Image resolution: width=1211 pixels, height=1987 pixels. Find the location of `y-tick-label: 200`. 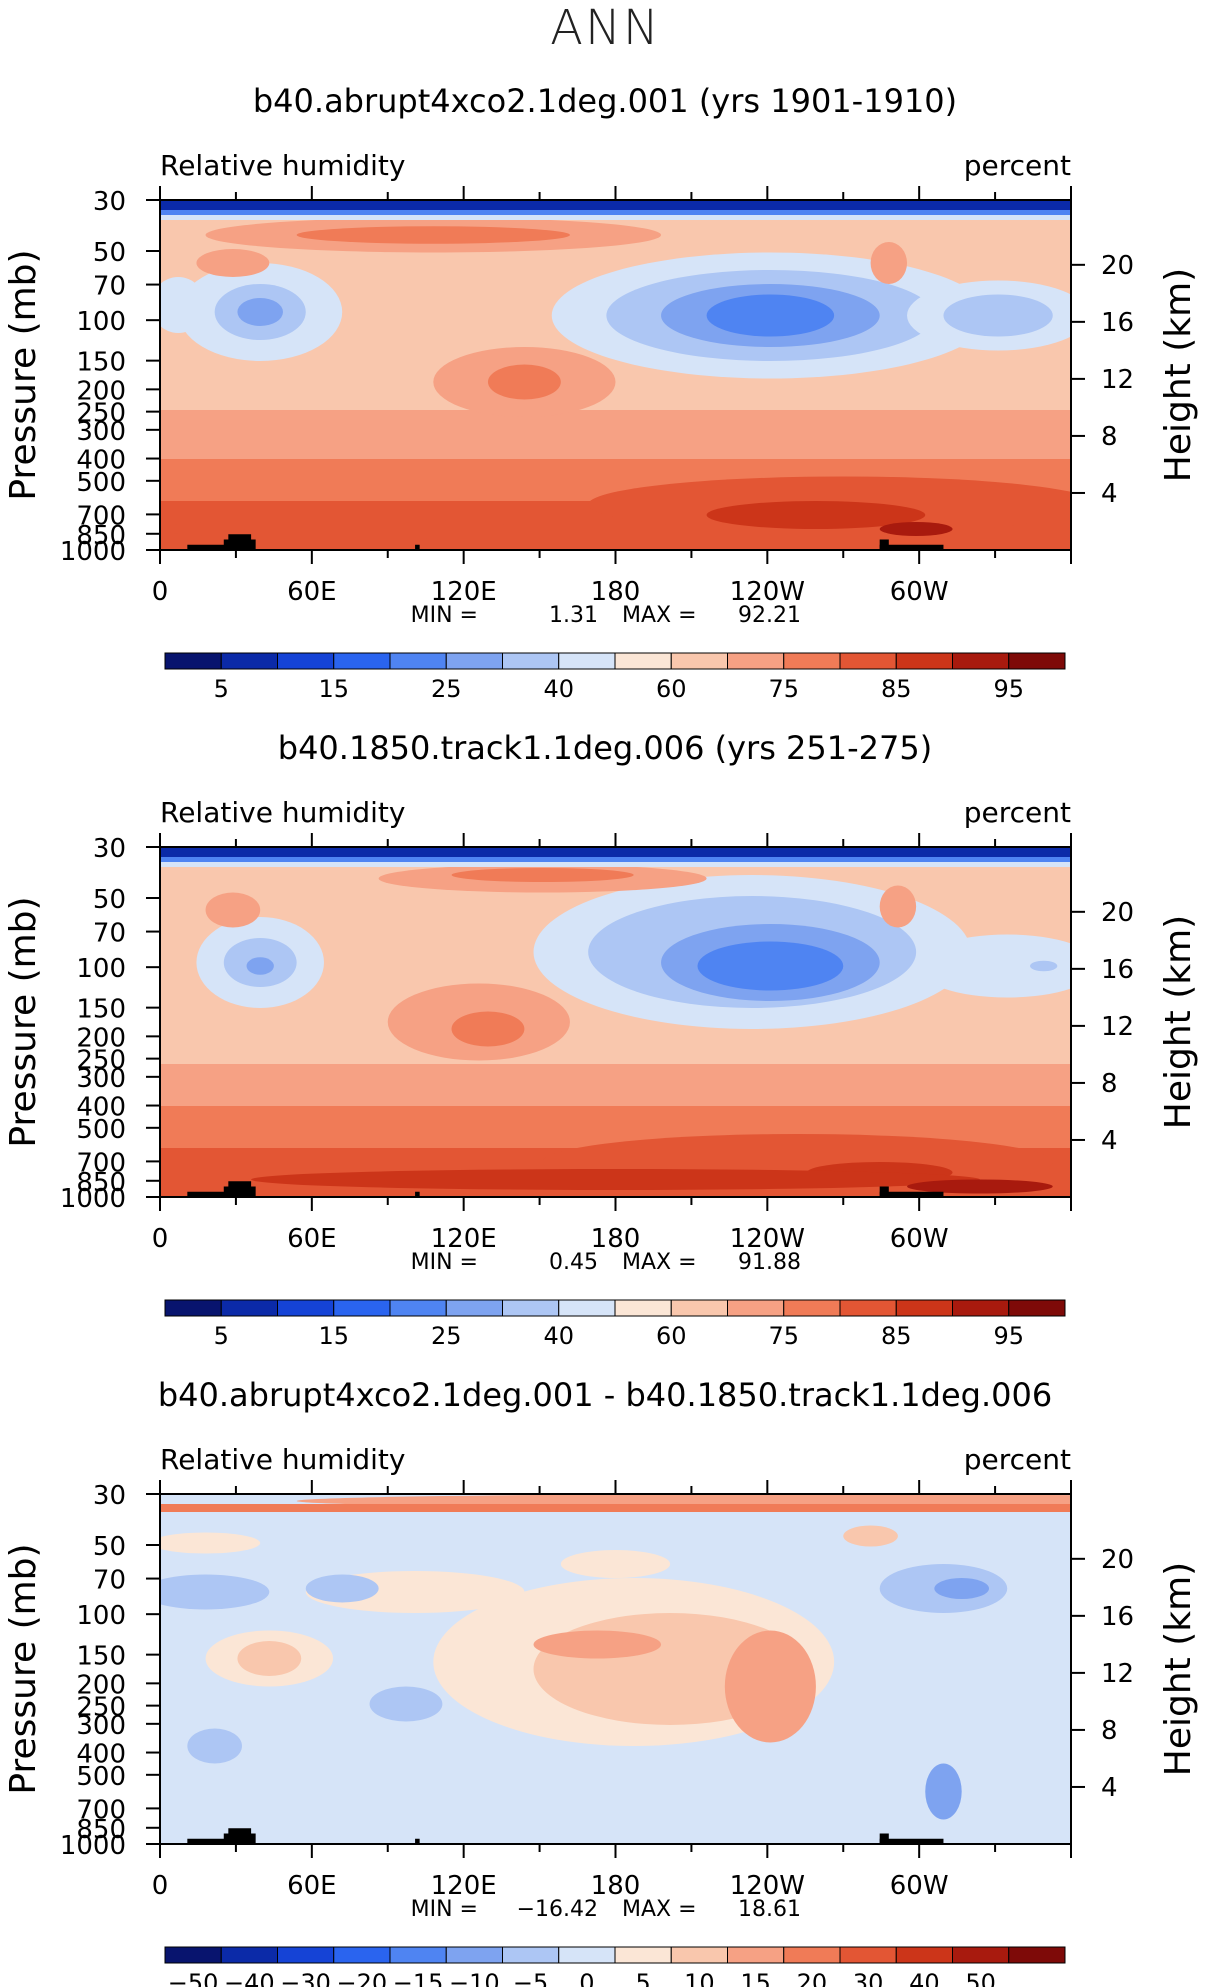

y-tick-label: 200 is located at coordinates (101, 391).